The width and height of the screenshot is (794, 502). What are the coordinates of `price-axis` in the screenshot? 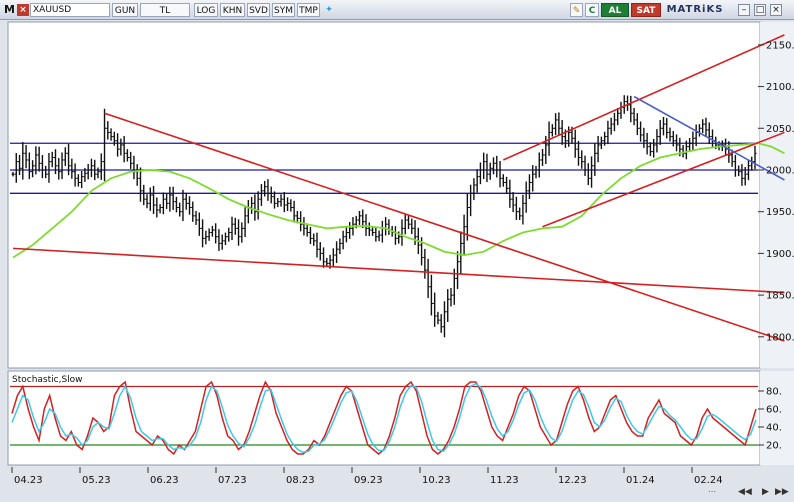 It's located at (777, 195).